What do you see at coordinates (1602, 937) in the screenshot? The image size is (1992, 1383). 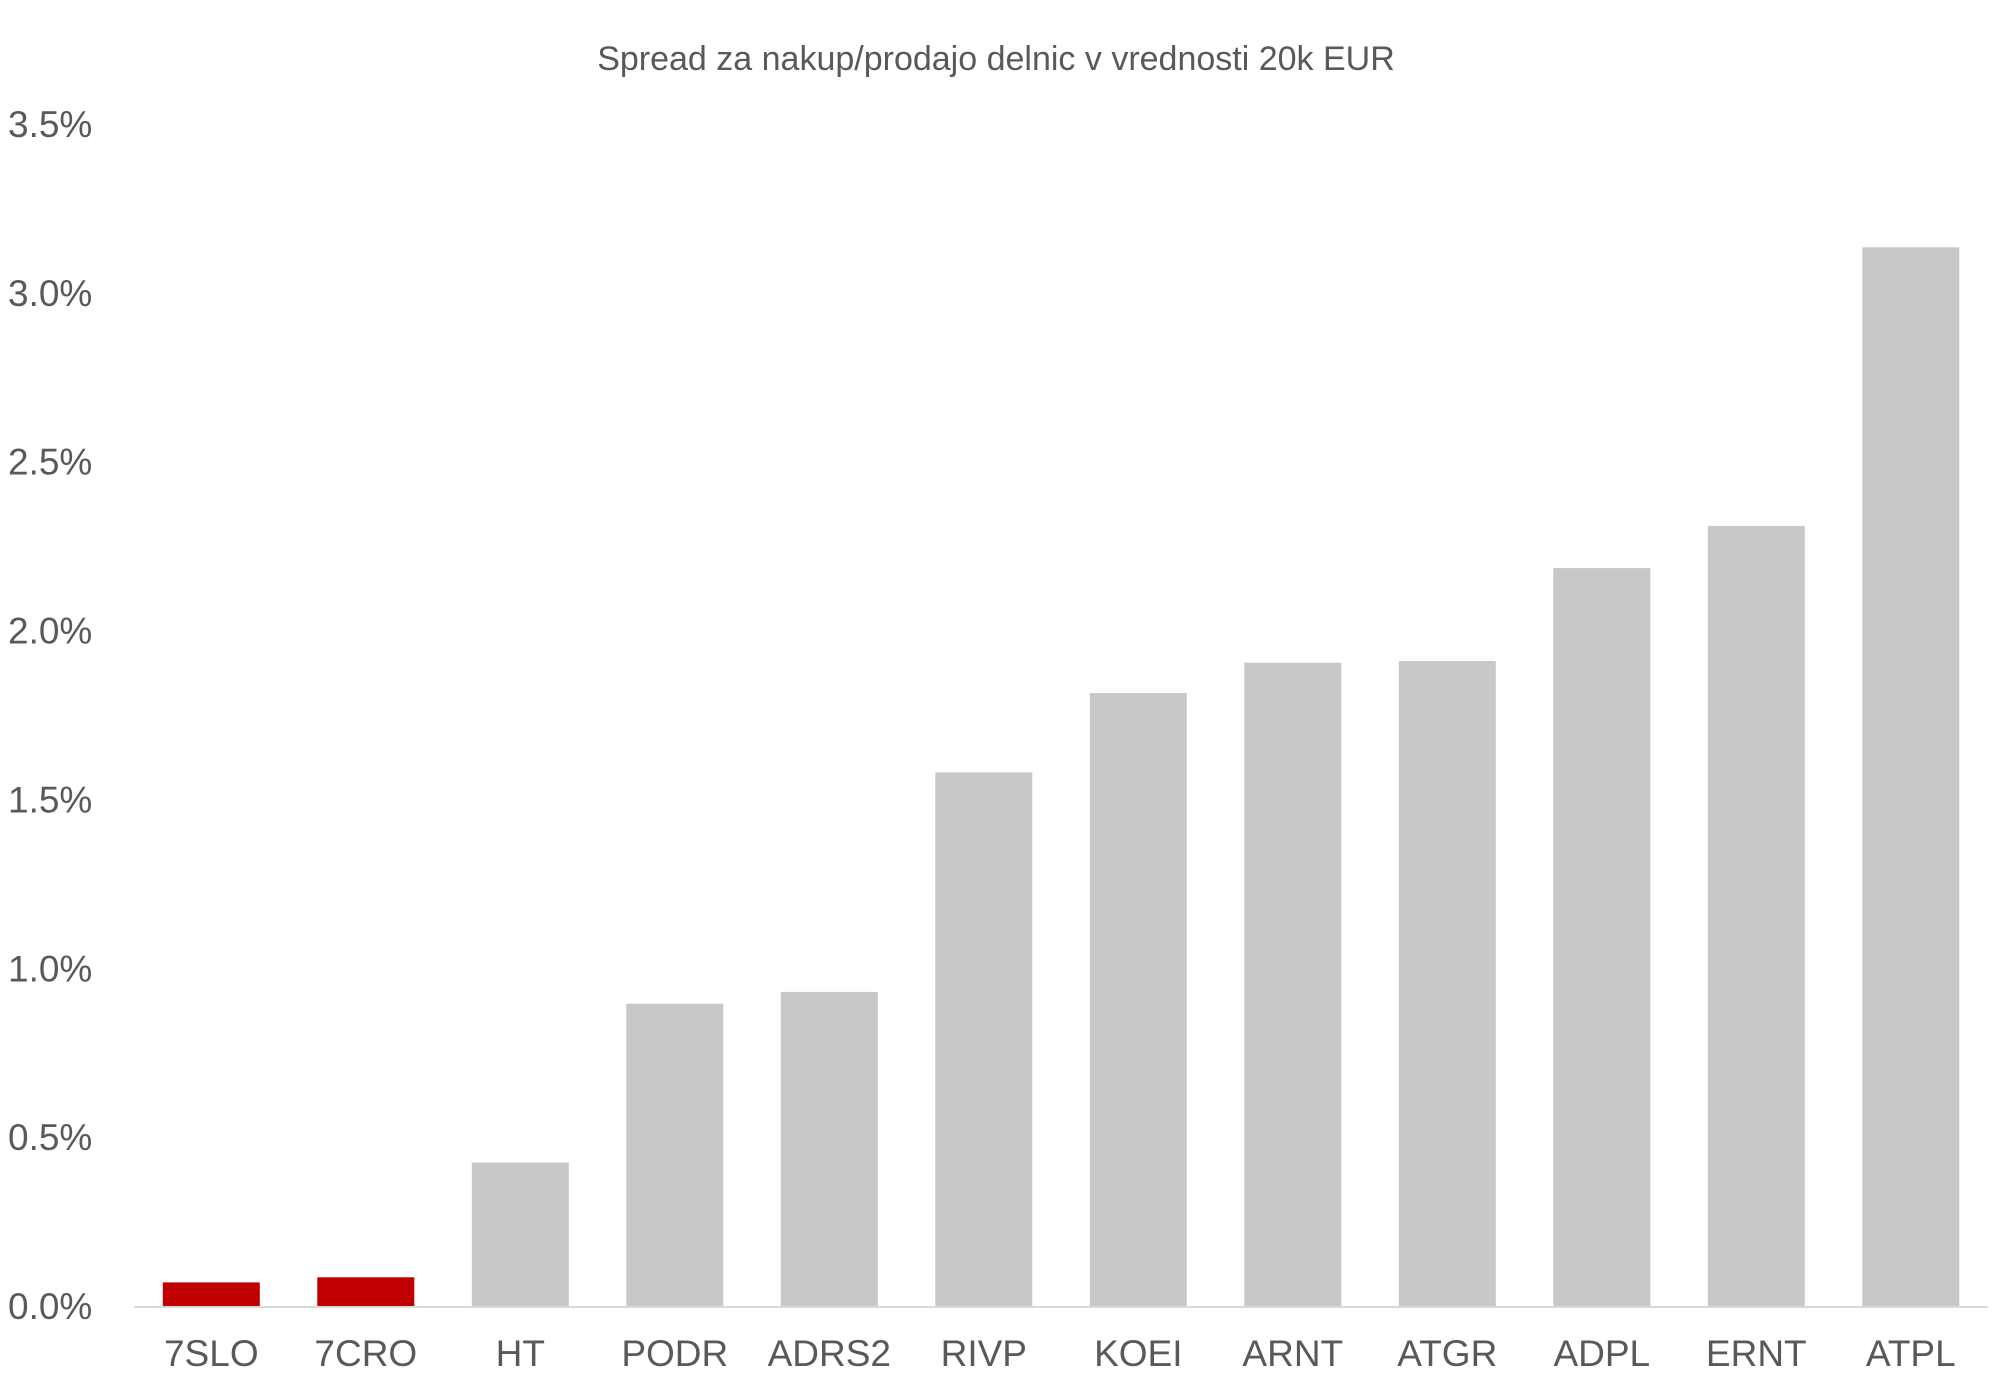 I see `bar-adpl` at bounding box center [1602, 937].